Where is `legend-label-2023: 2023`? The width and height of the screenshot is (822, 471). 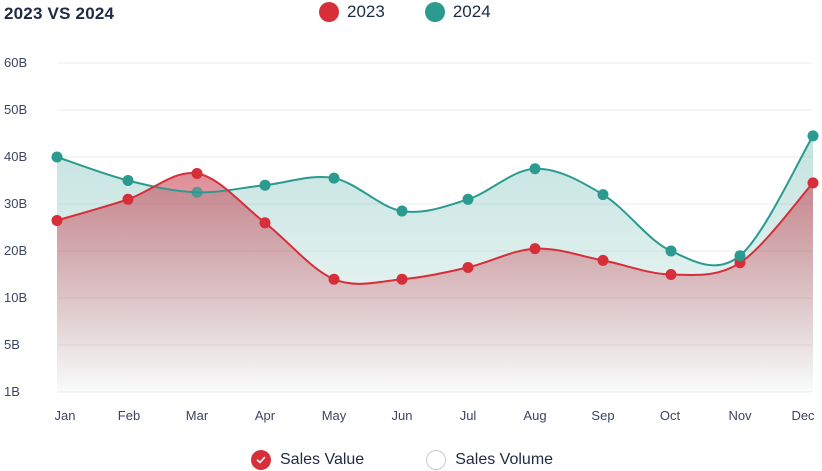
legend-label-2023: 2023 is located at coordinates (366, 11).